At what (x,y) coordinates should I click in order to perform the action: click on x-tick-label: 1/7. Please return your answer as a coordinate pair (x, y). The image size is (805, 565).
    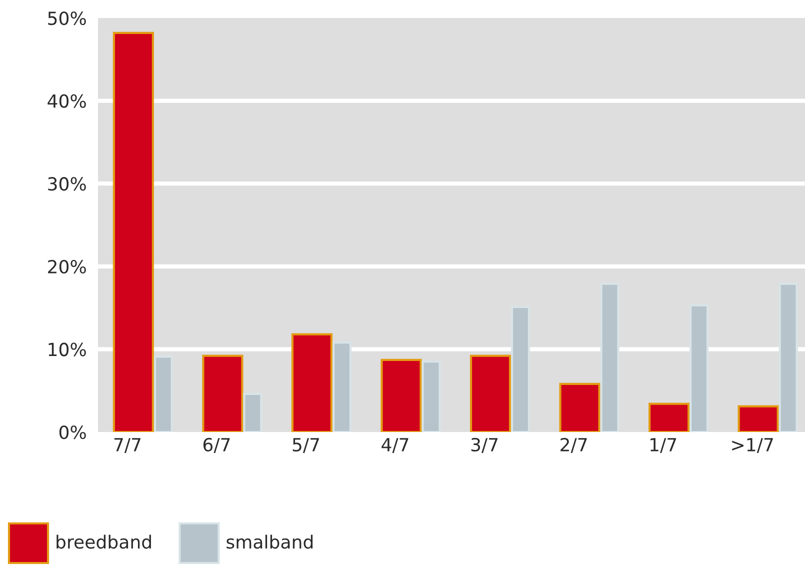
    Looking at the image, I should click on (663, 445).